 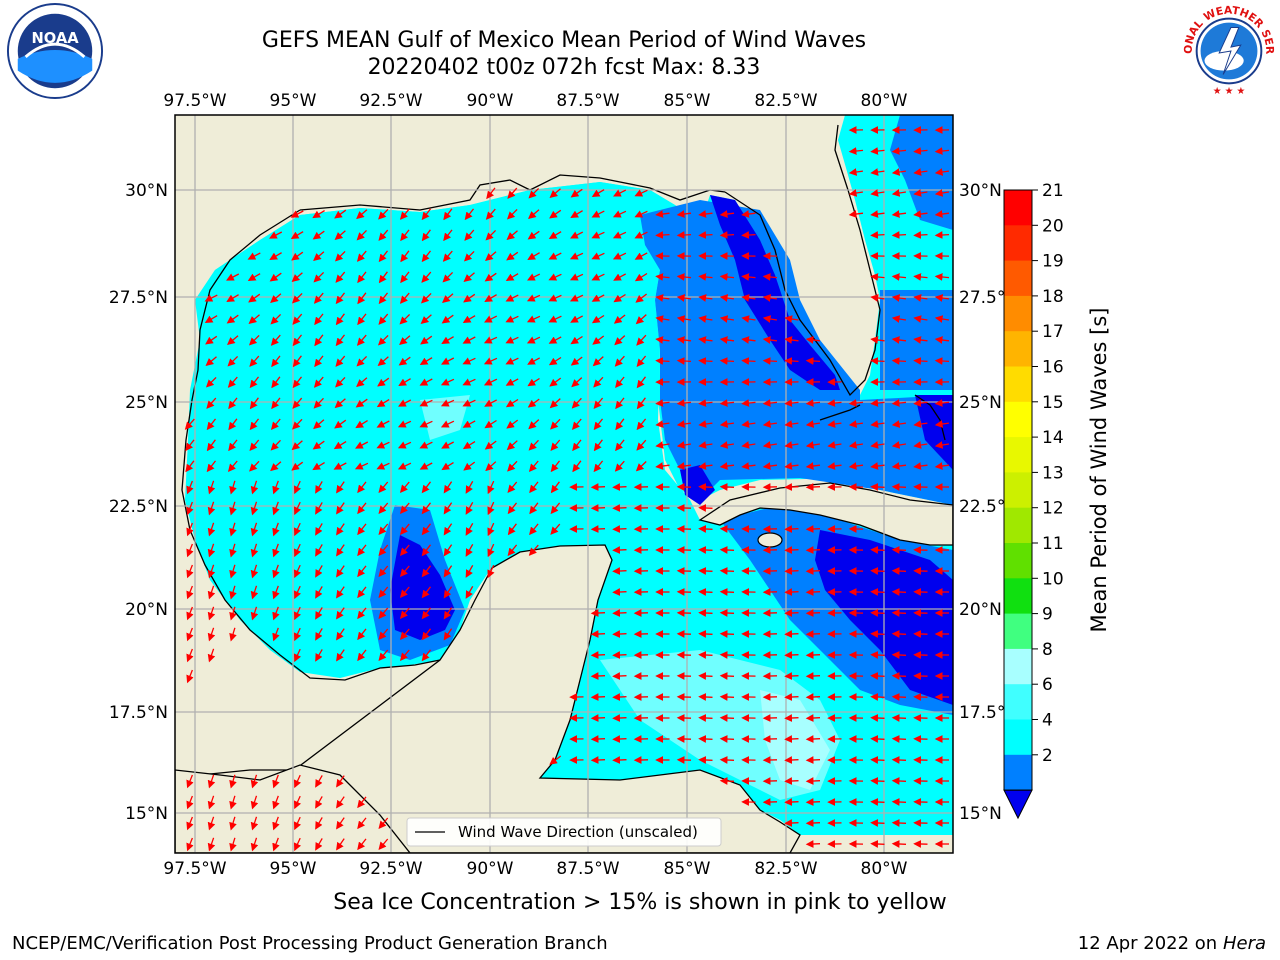 I want to click on lon-label-bottom: 85°W, so click(x=687, y=869).